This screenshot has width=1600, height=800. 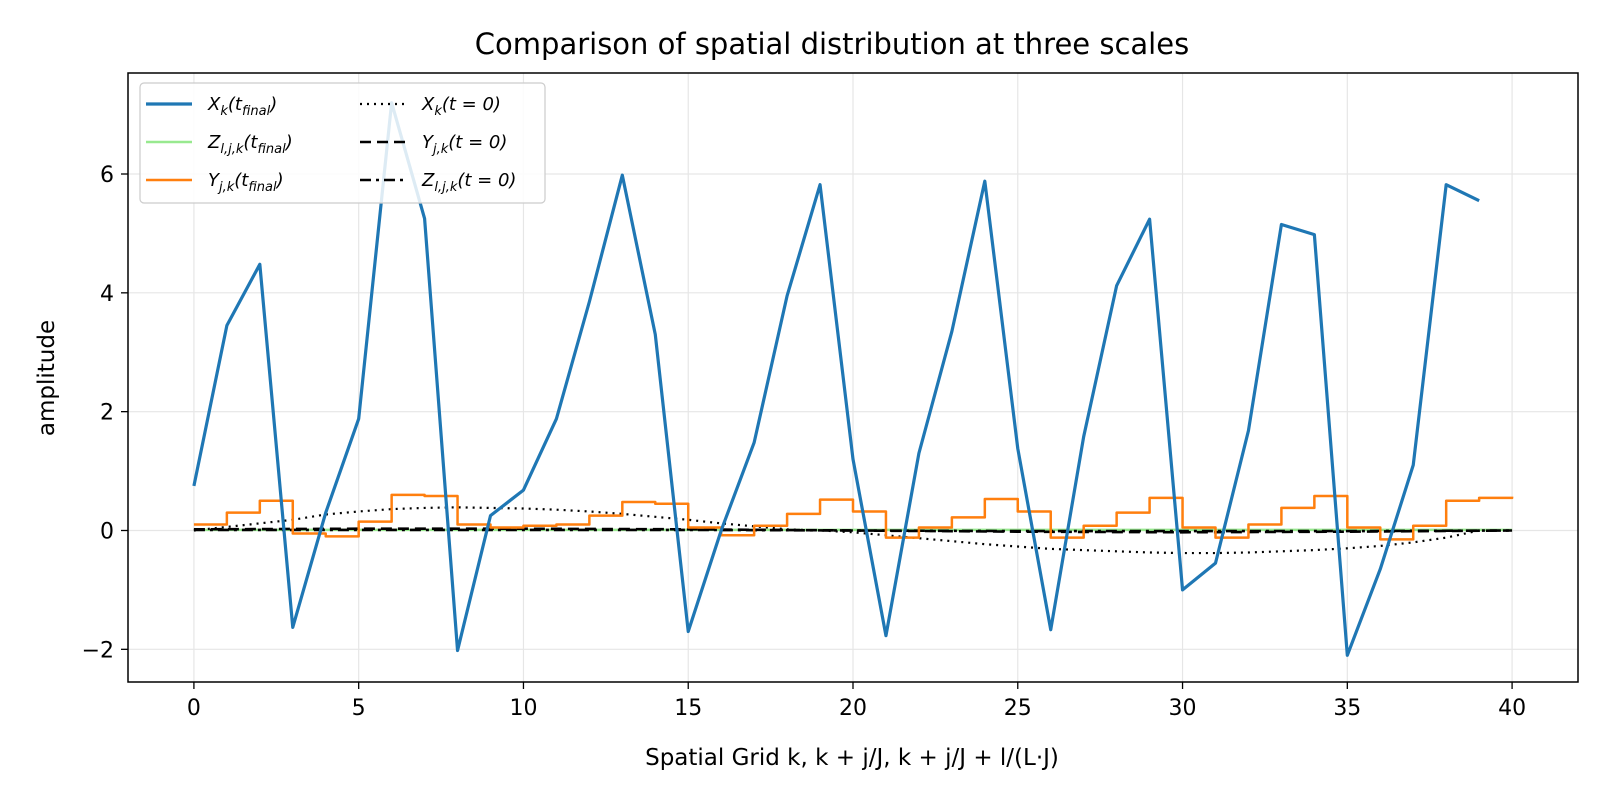 What do you see at coordinates (688, 708) in the screenshot?
I see `x-tick-label: 15` at bounding box center [688, 708].